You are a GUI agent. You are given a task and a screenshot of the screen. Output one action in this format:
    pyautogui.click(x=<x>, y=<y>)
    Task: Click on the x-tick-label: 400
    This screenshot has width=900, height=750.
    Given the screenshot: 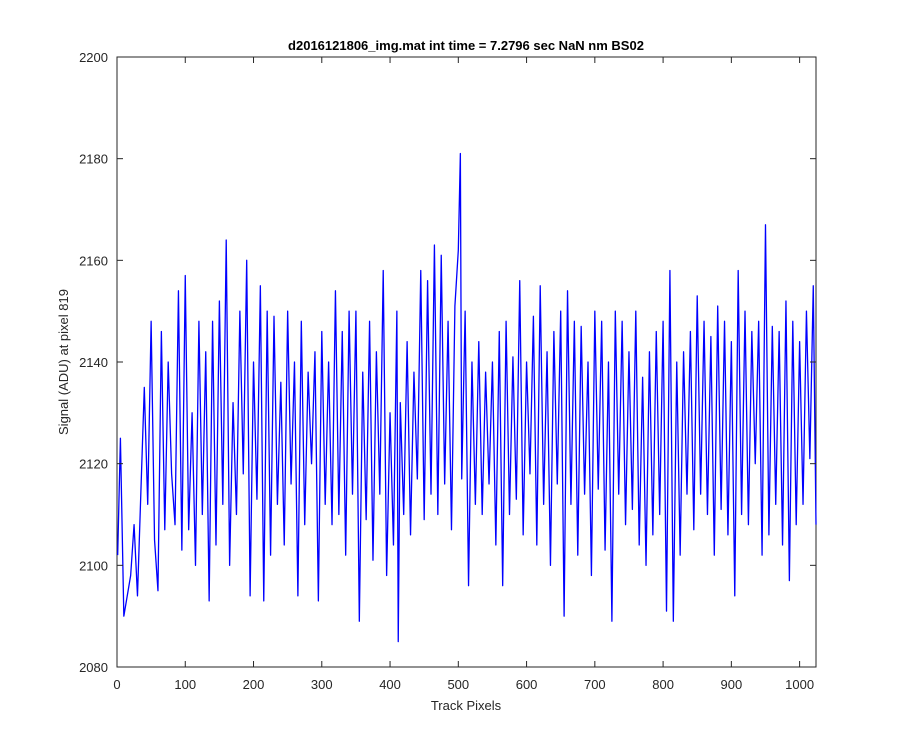 What is the action you would take?
    pyautogui.click(x=390, y=684)
    